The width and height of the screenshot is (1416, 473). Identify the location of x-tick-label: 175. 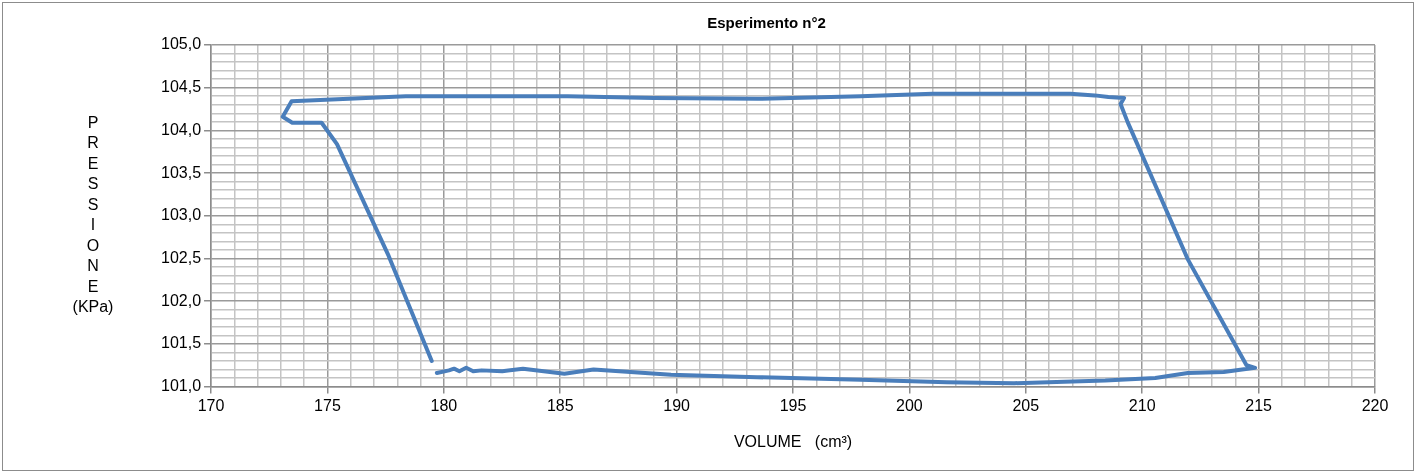
(327, 405).